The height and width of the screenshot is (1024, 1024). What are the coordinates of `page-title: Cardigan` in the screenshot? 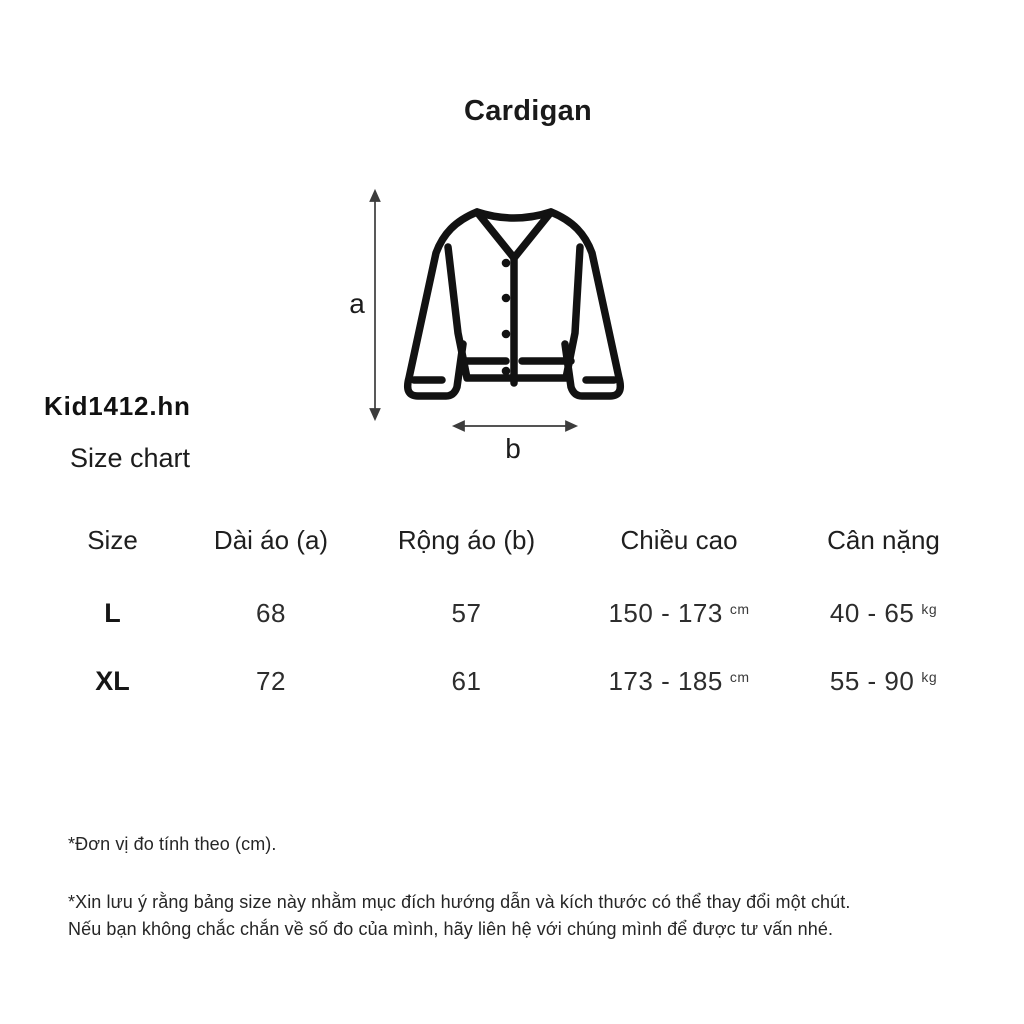 It's located at (512, 111).